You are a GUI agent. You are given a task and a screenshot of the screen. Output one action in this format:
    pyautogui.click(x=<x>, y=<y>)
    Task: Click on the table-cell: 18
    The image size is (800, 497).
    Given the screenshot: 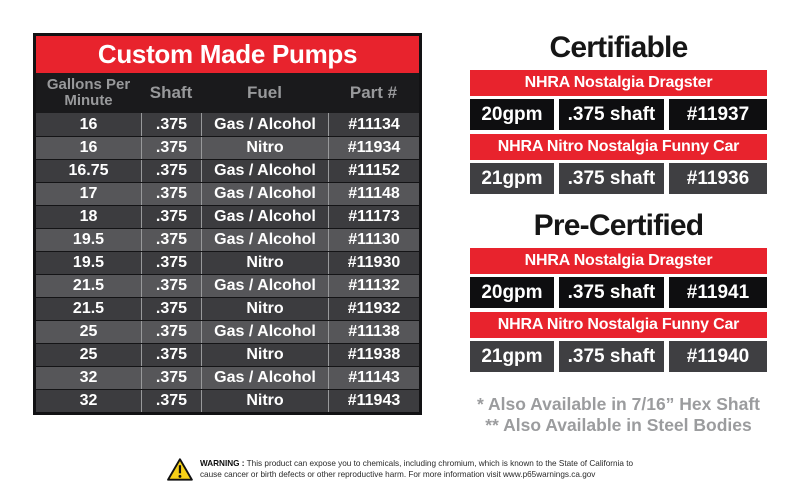 What is the action you would take?
    pyautogui.click(x=88, y=216)
    